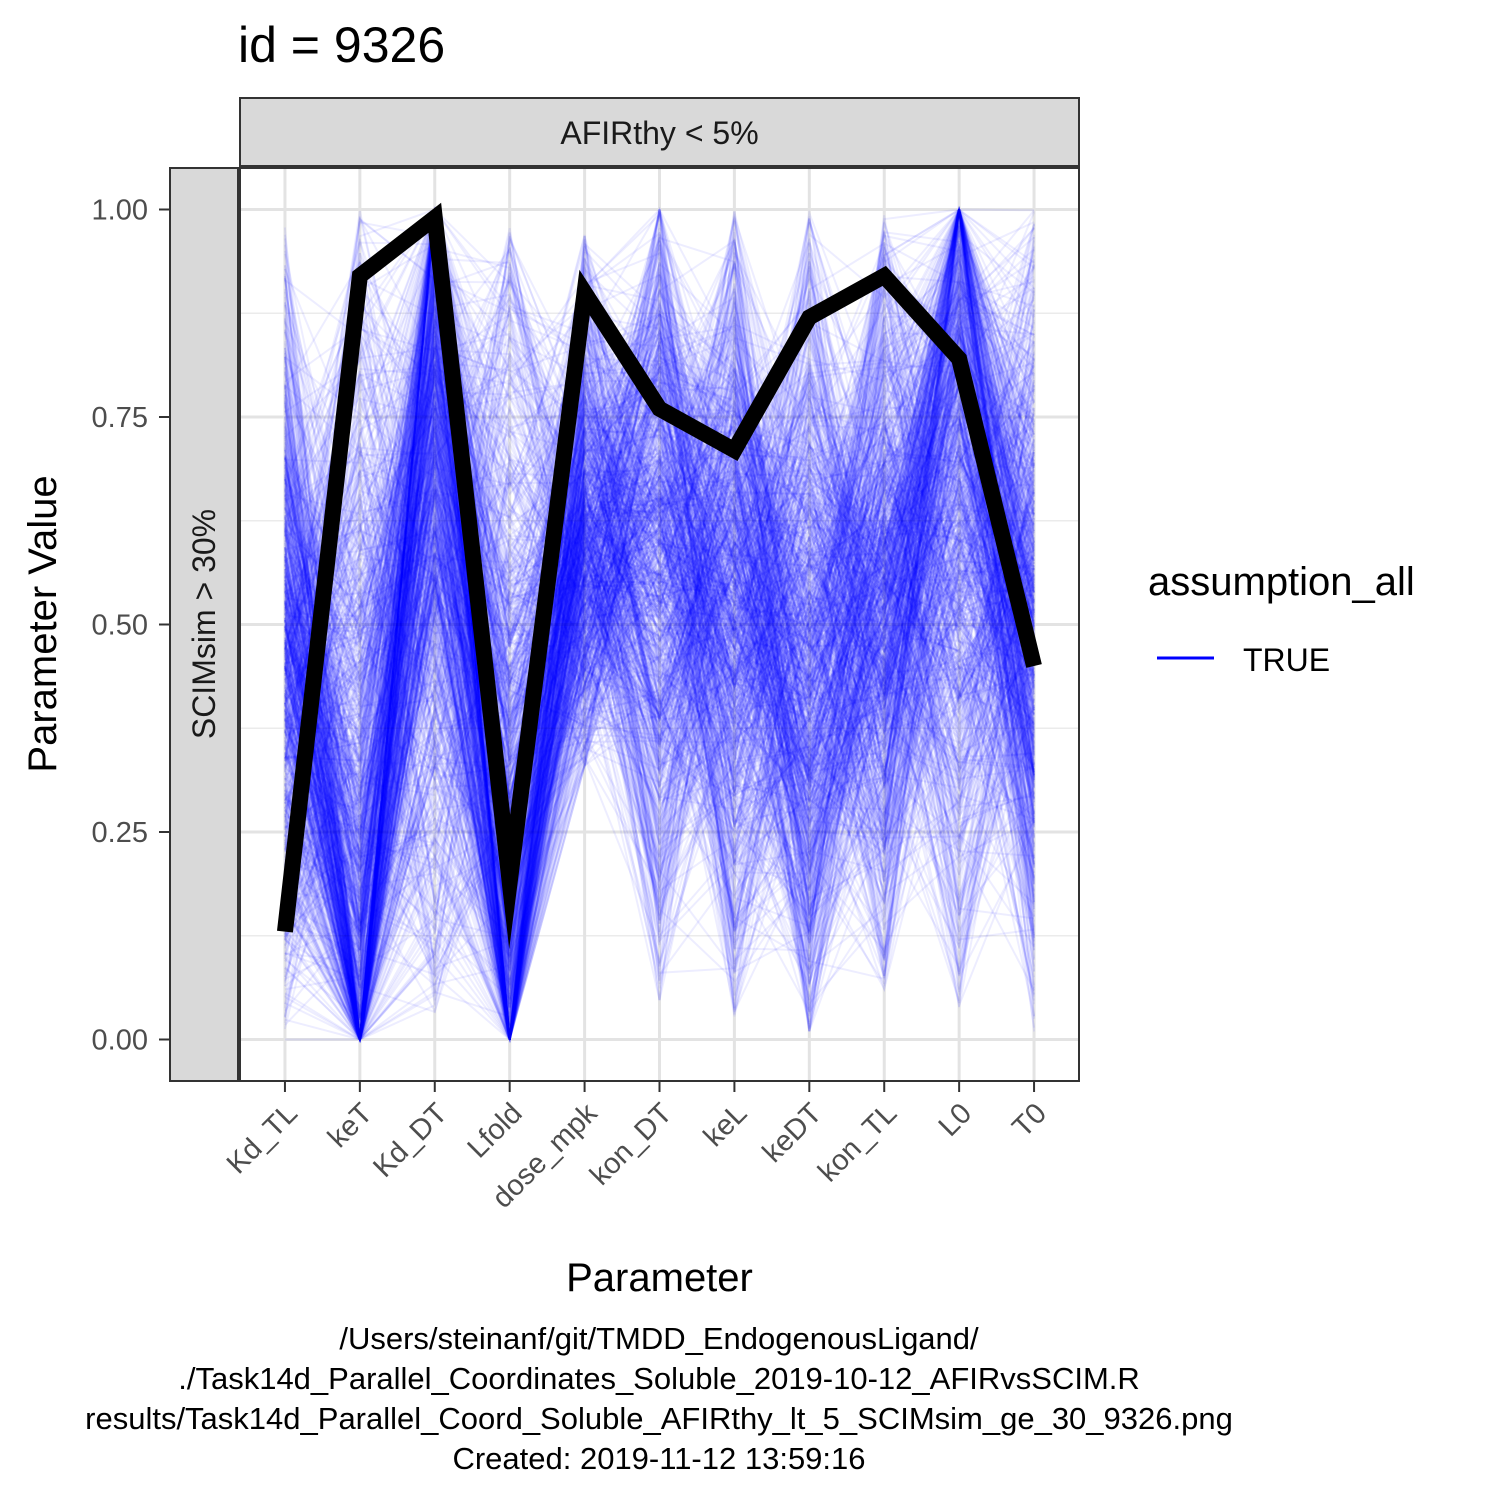 This screenshot has height=1500, width=1500. I want to click on x-tick-label: Lfold, so click(495, 1130).